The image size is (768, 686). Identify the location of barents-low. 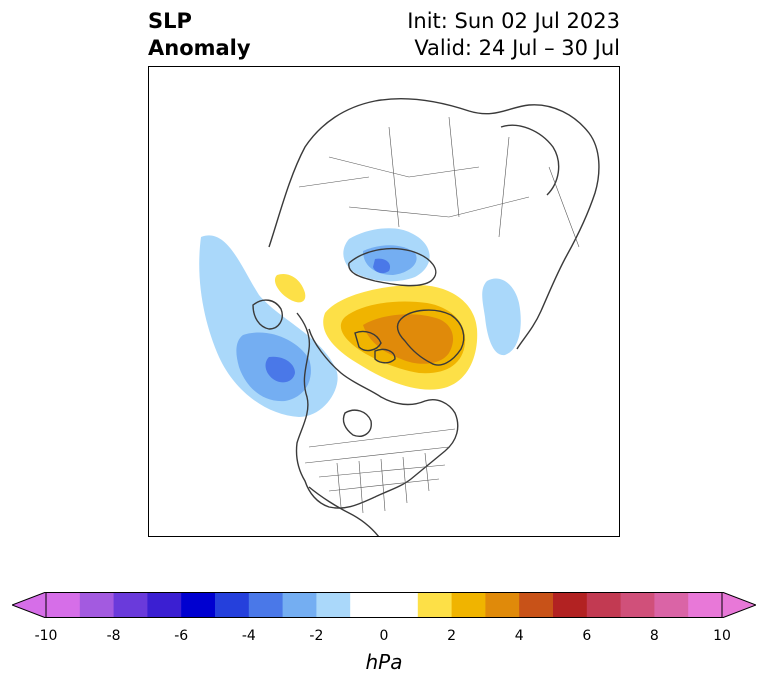
(501, 317).